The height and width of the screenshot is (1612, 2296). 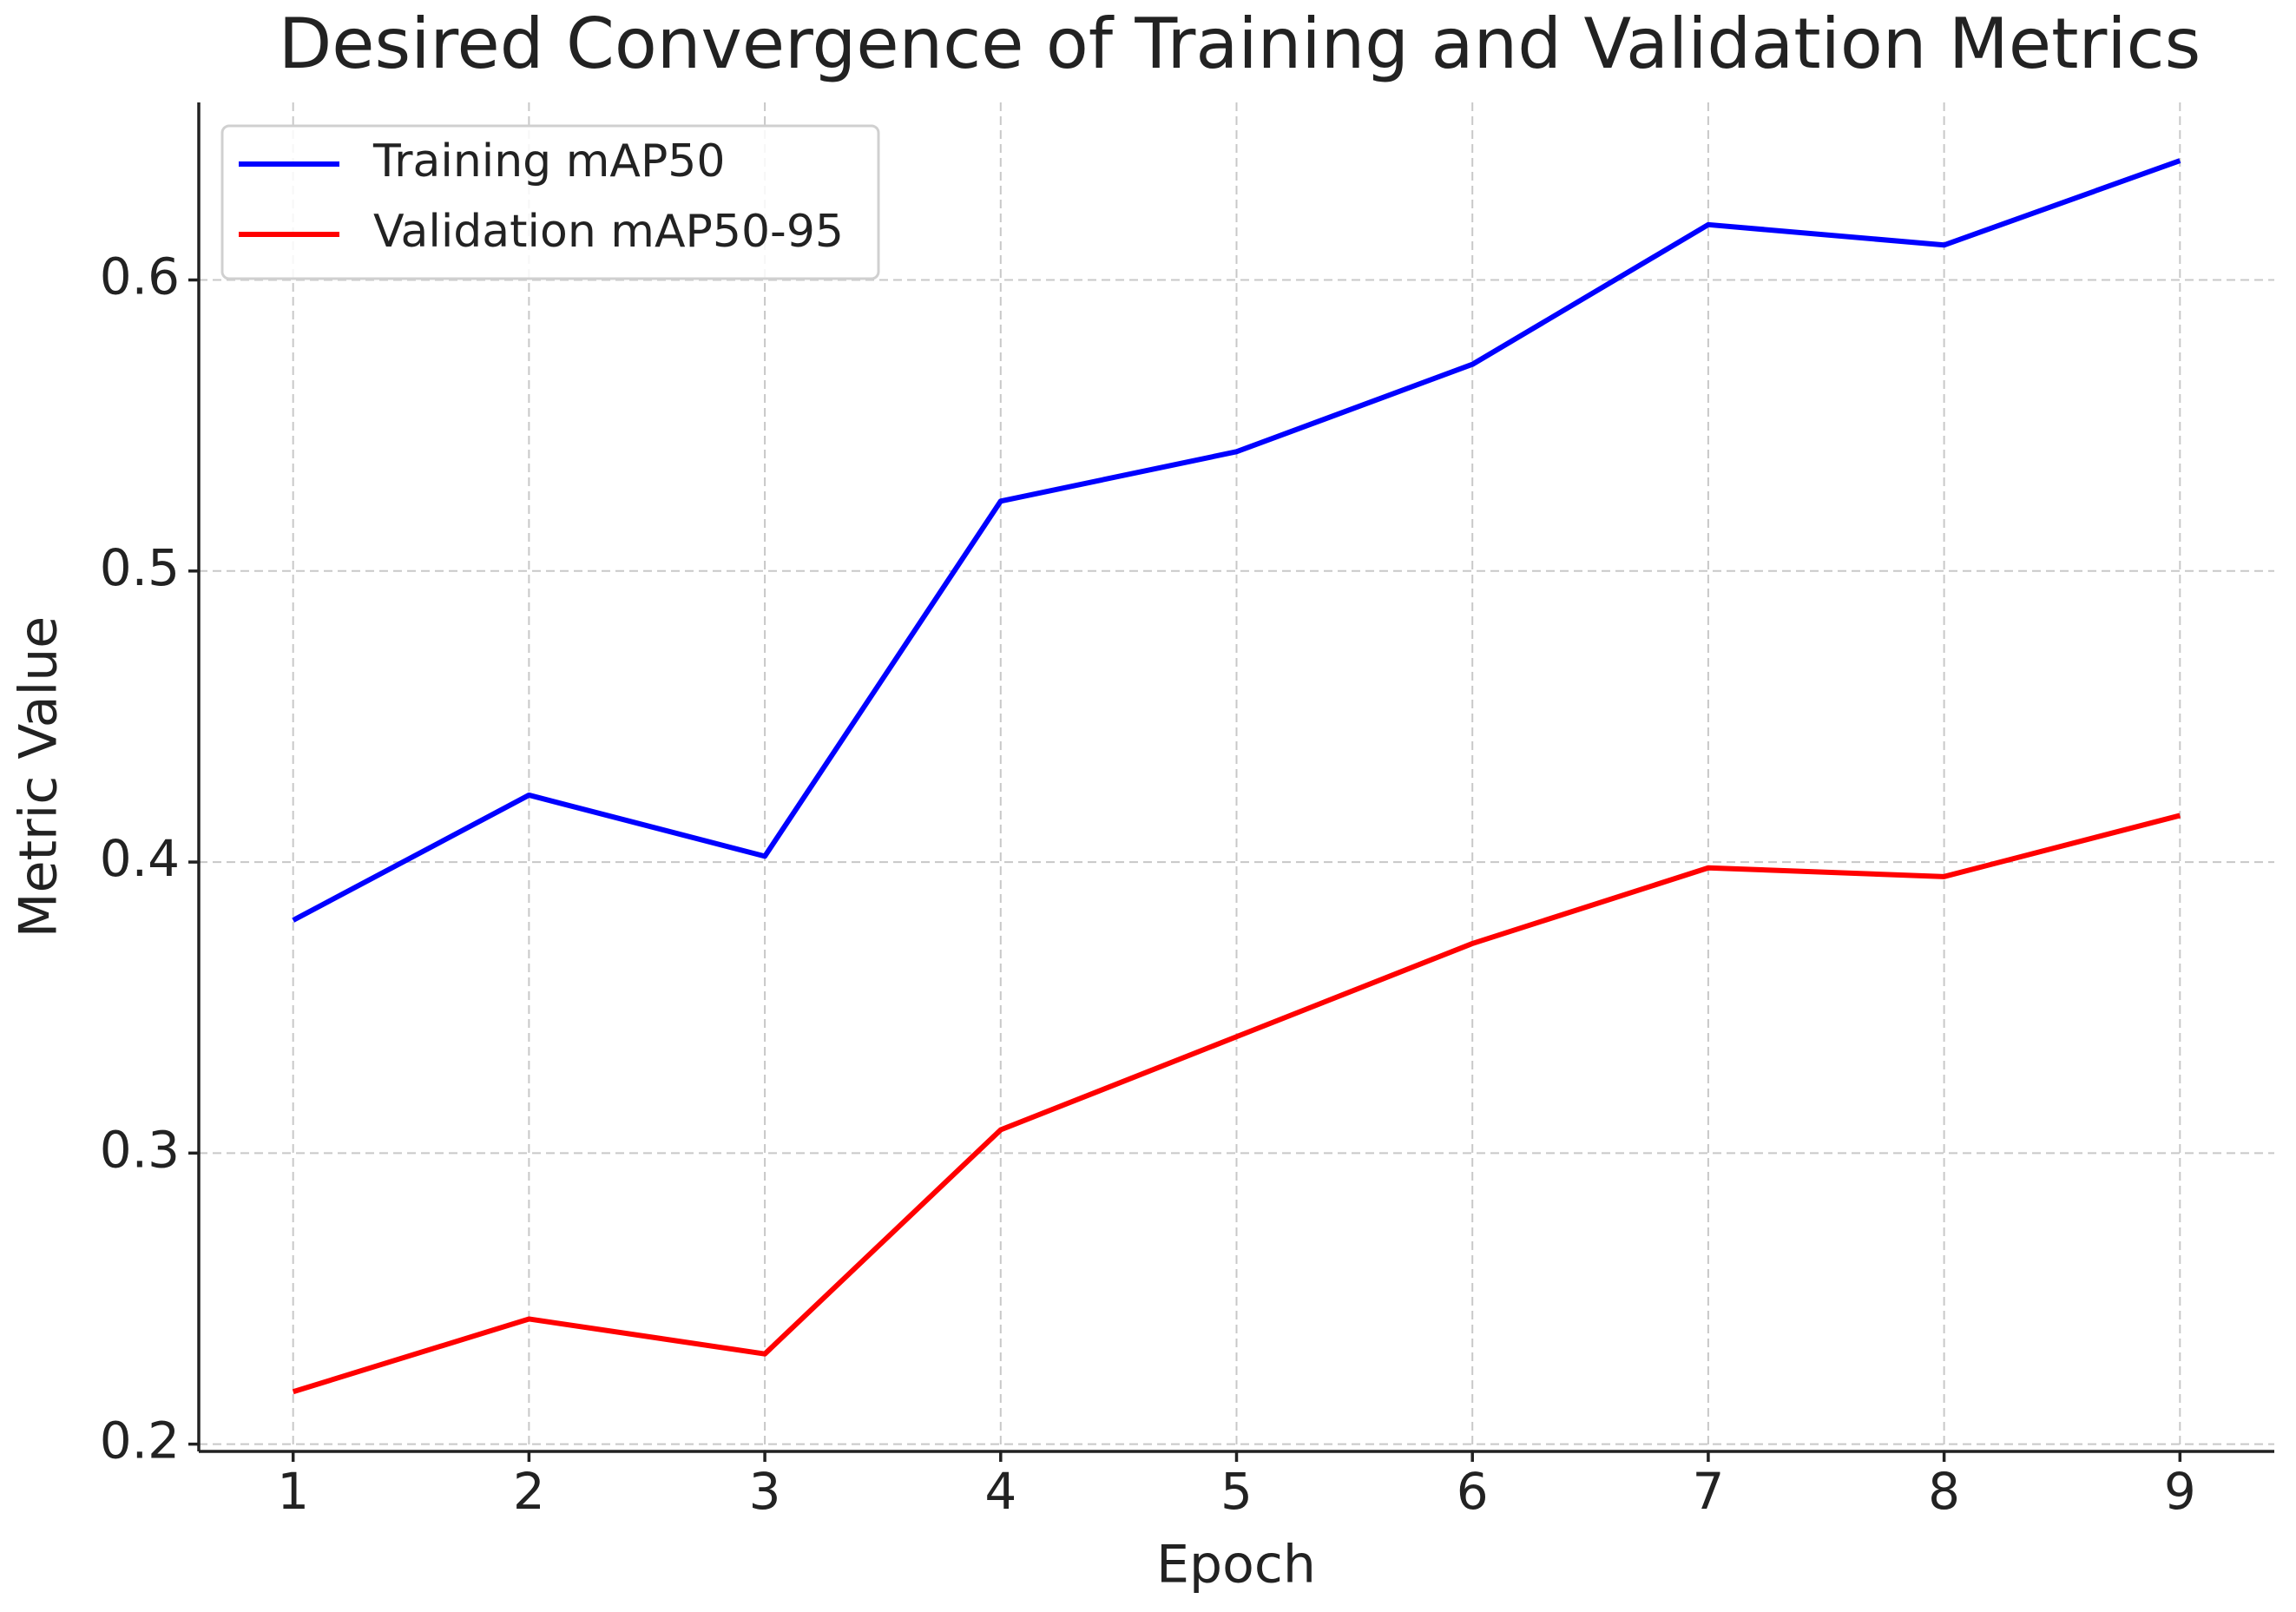 I want to click on x-axis-label: Epoch, so click(x=1236, y=1565).